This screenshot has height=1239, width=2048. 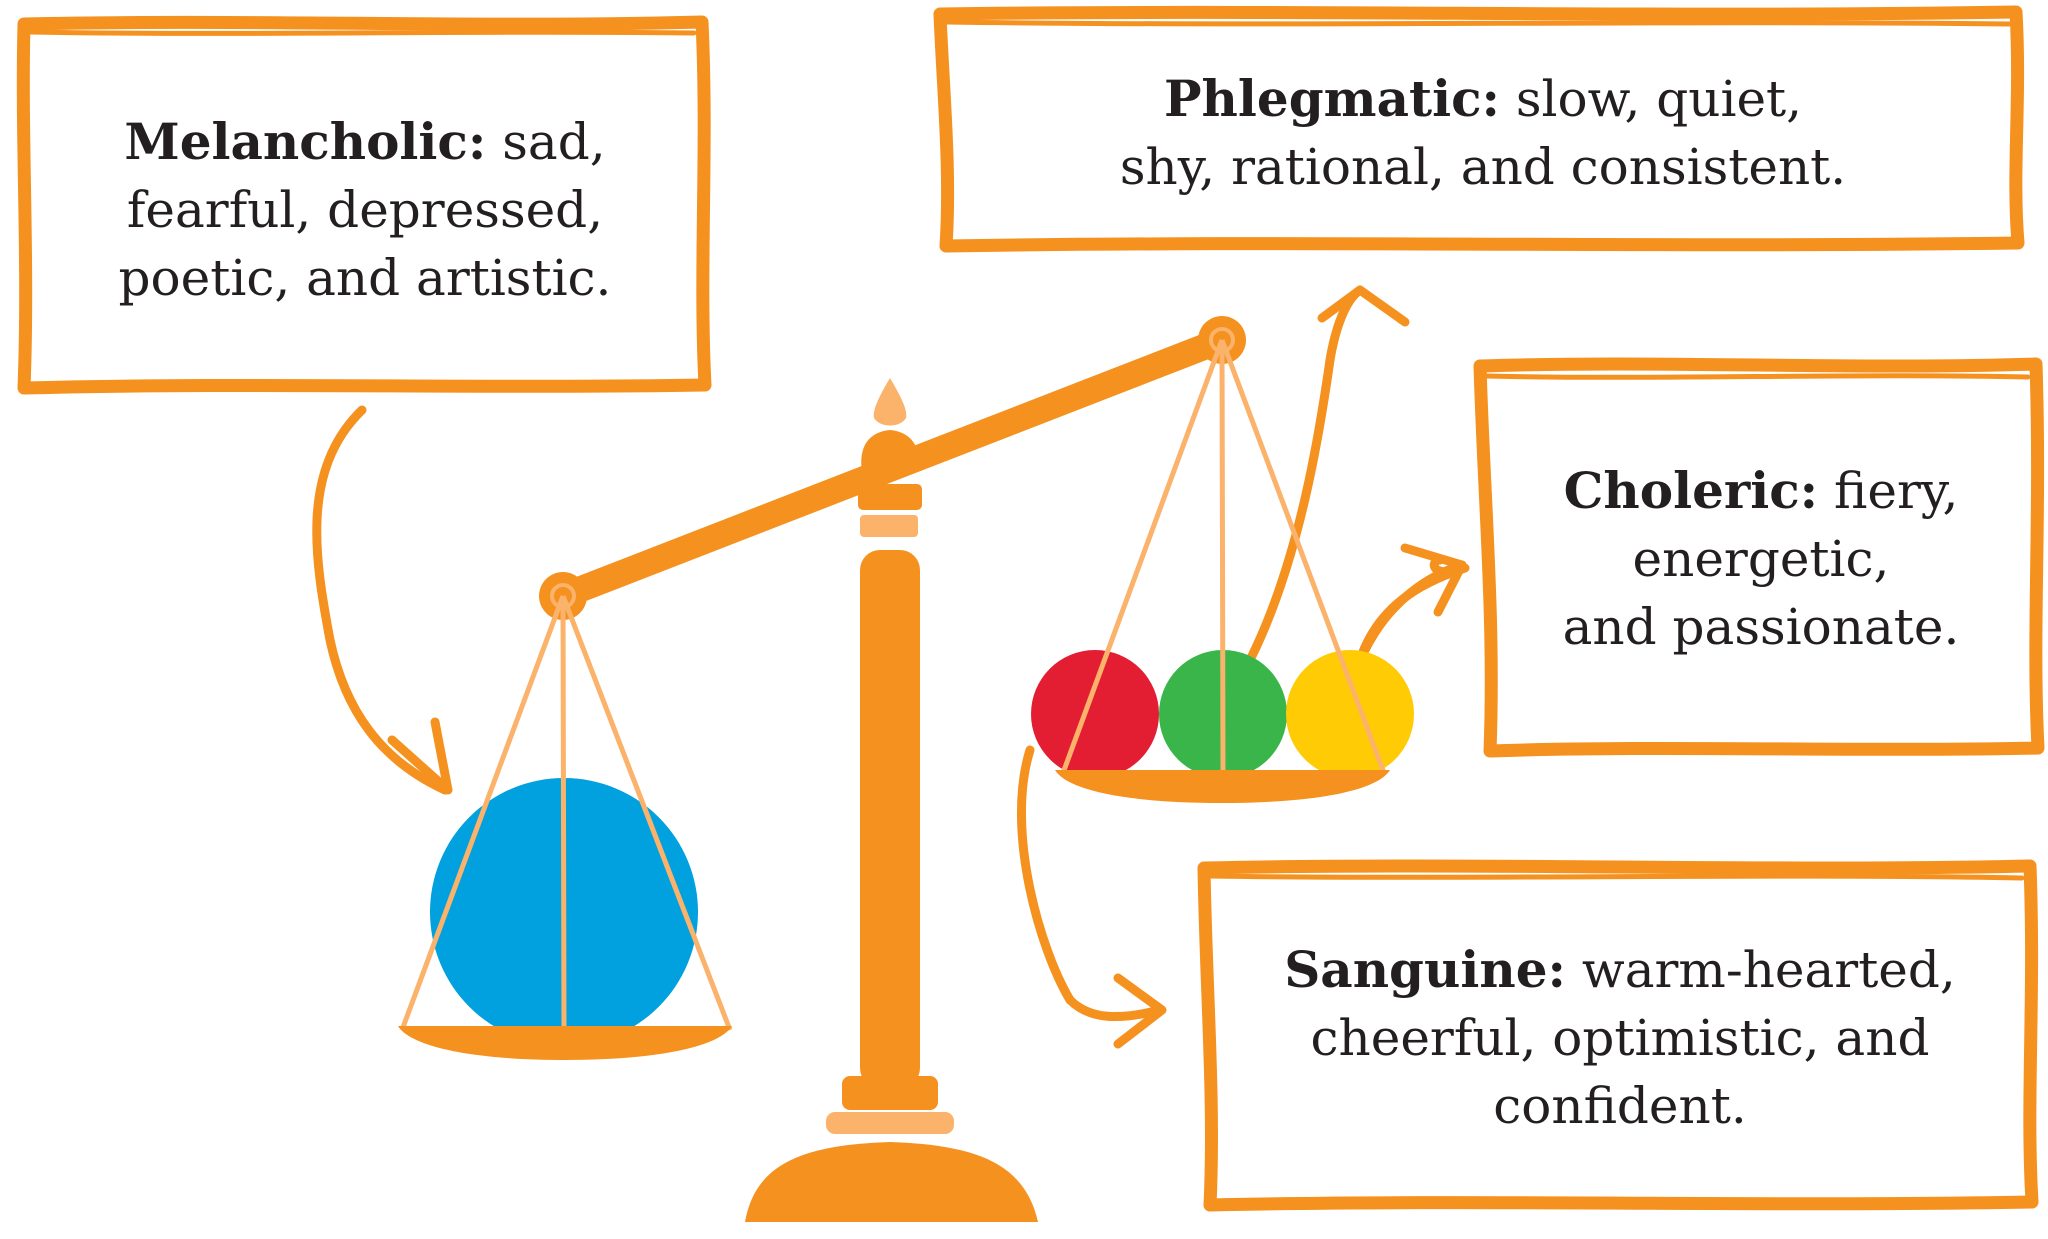 I want to click on choleric-arrow-head, so click(x=1433, y=580).